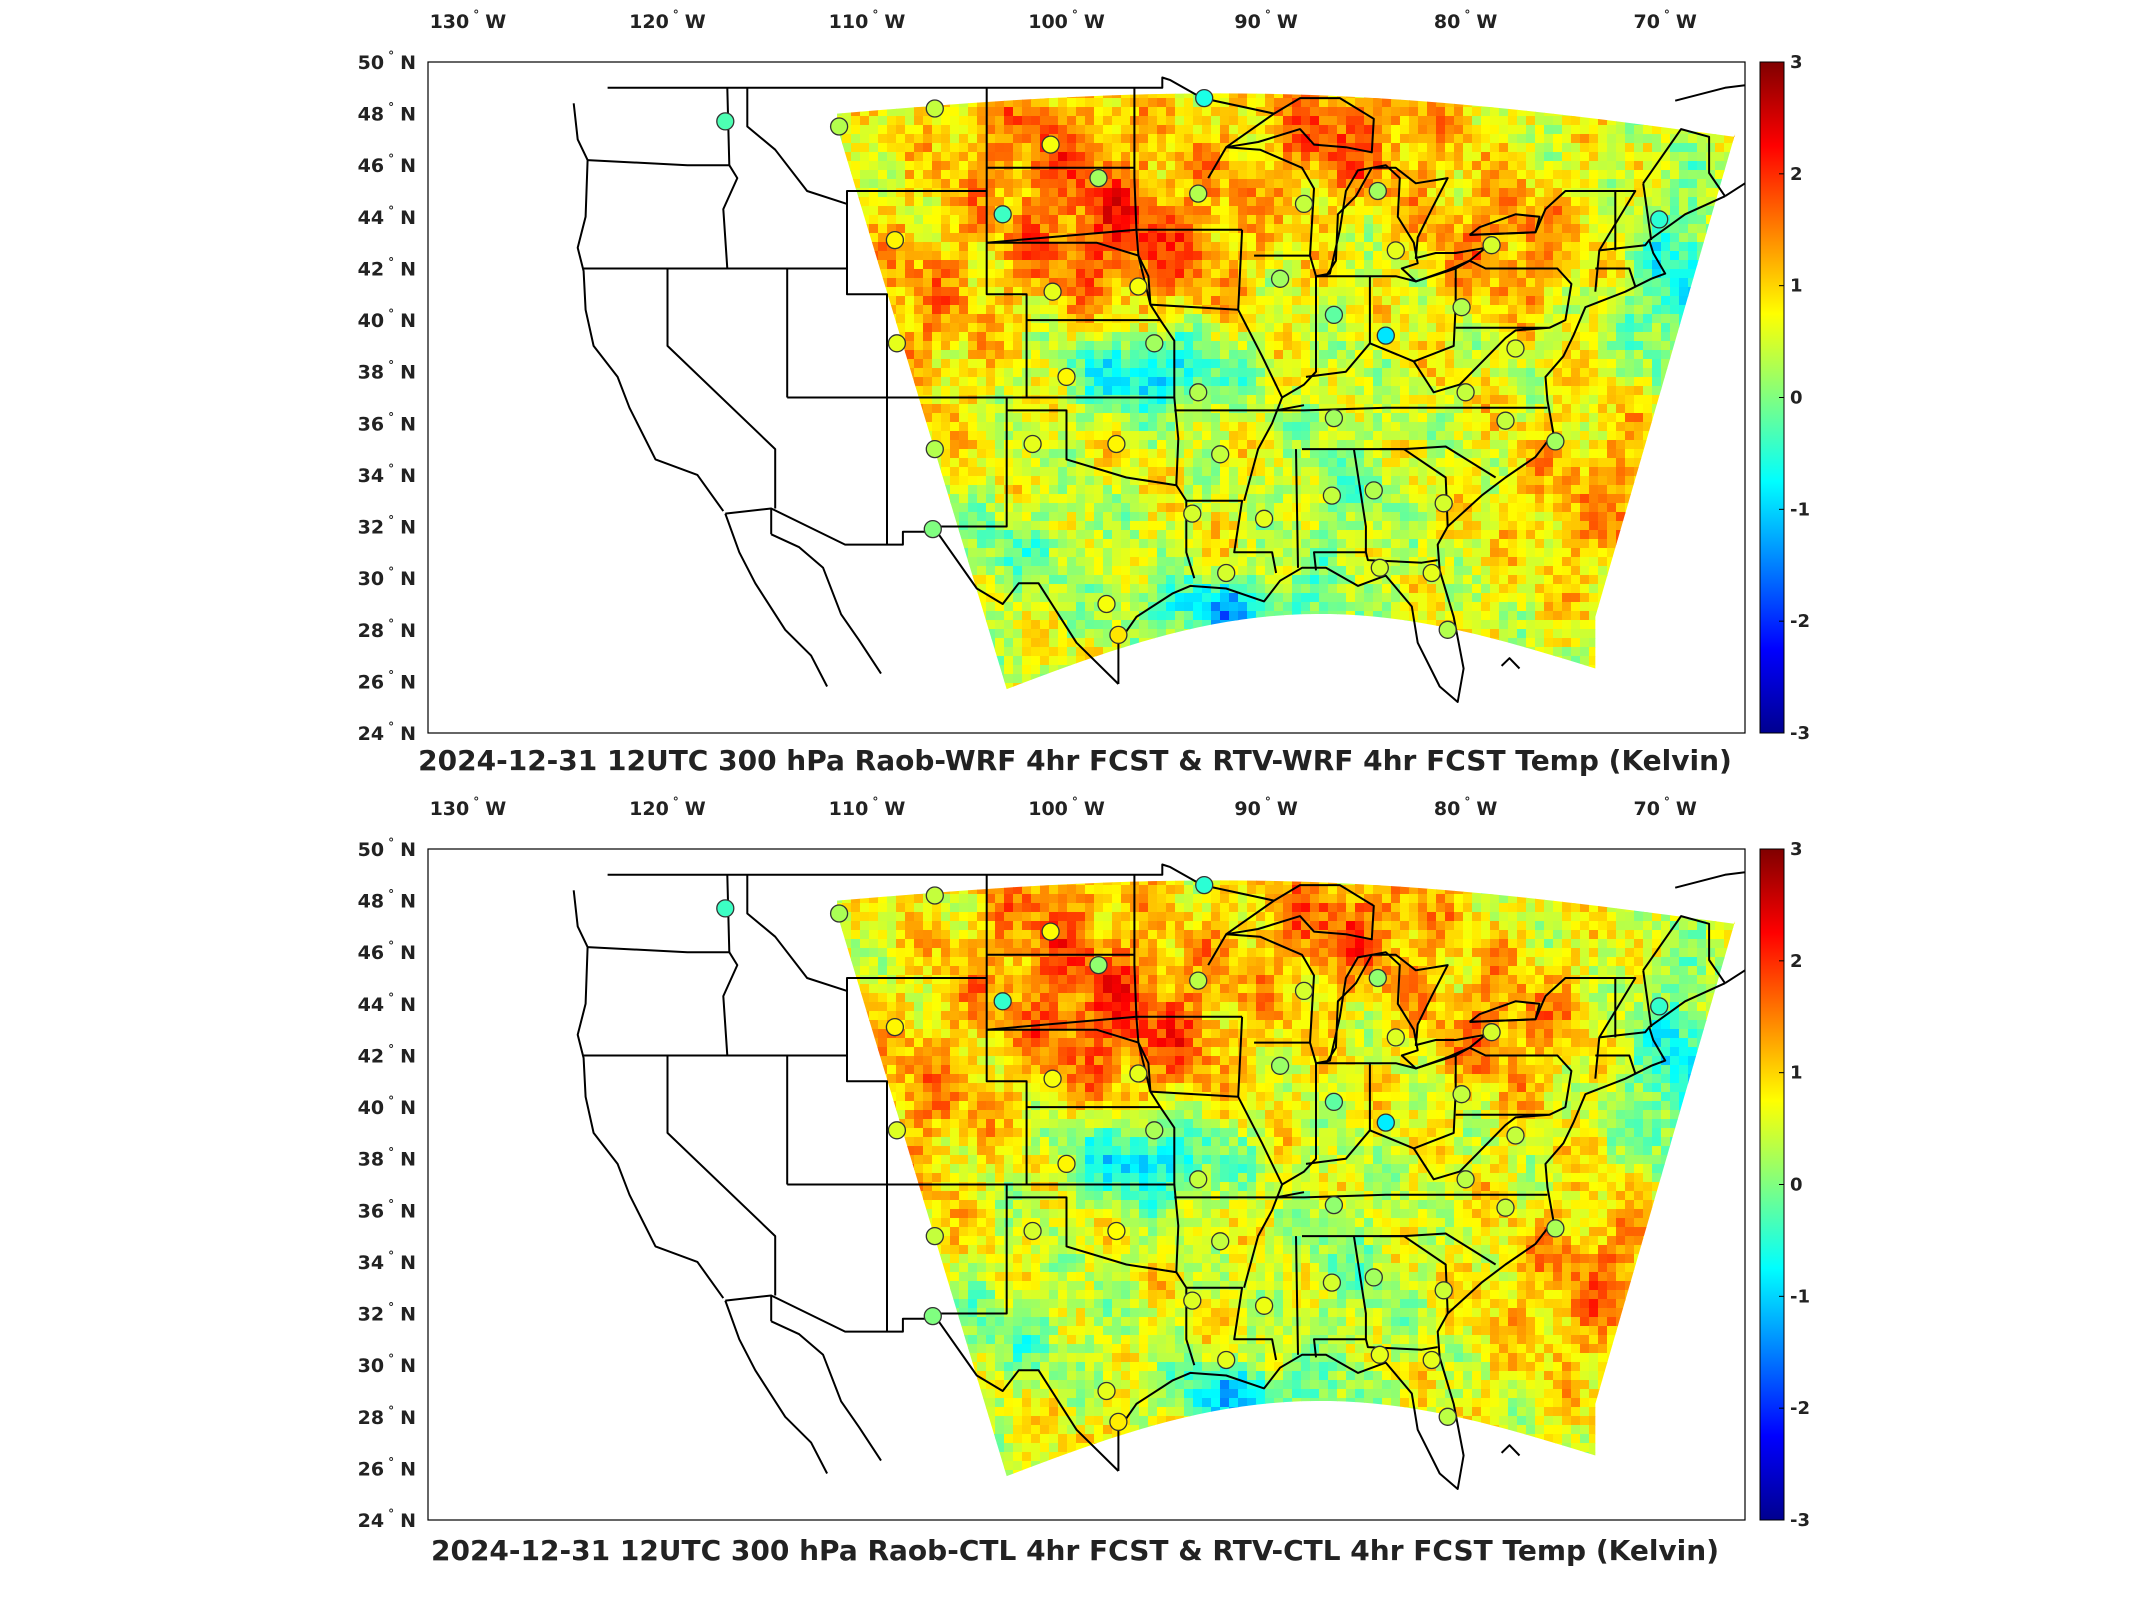 Image resolution: width=2133 pixels, height=1600 pixels. What do you see at coordinates (387, 422) in the screenshot?
I see `lat-tick-label: 36 ° N` at bounding box center [387, 422].